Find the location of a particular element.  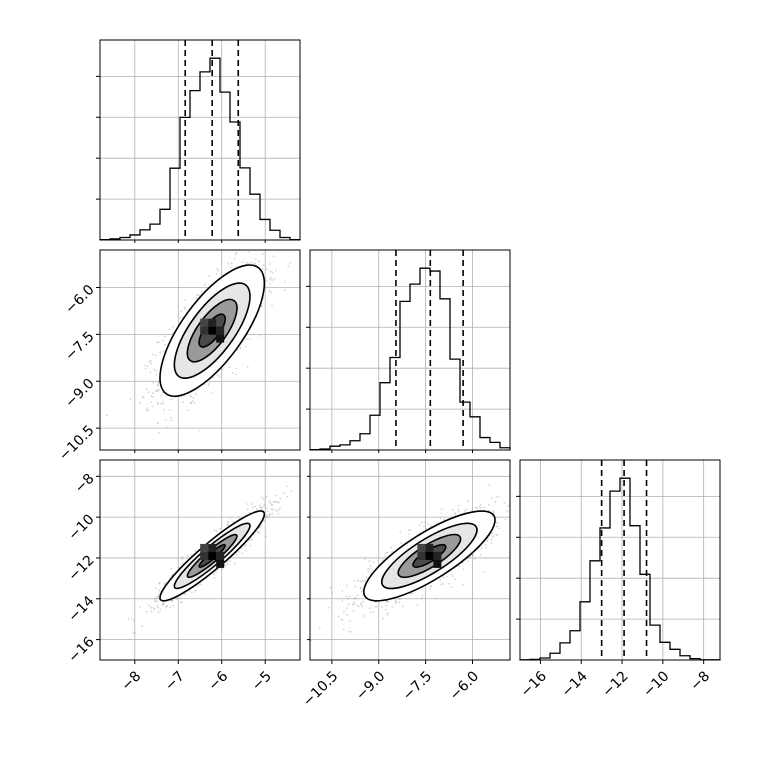

x-tick-label: −12 is located at coordinates (615, 684).